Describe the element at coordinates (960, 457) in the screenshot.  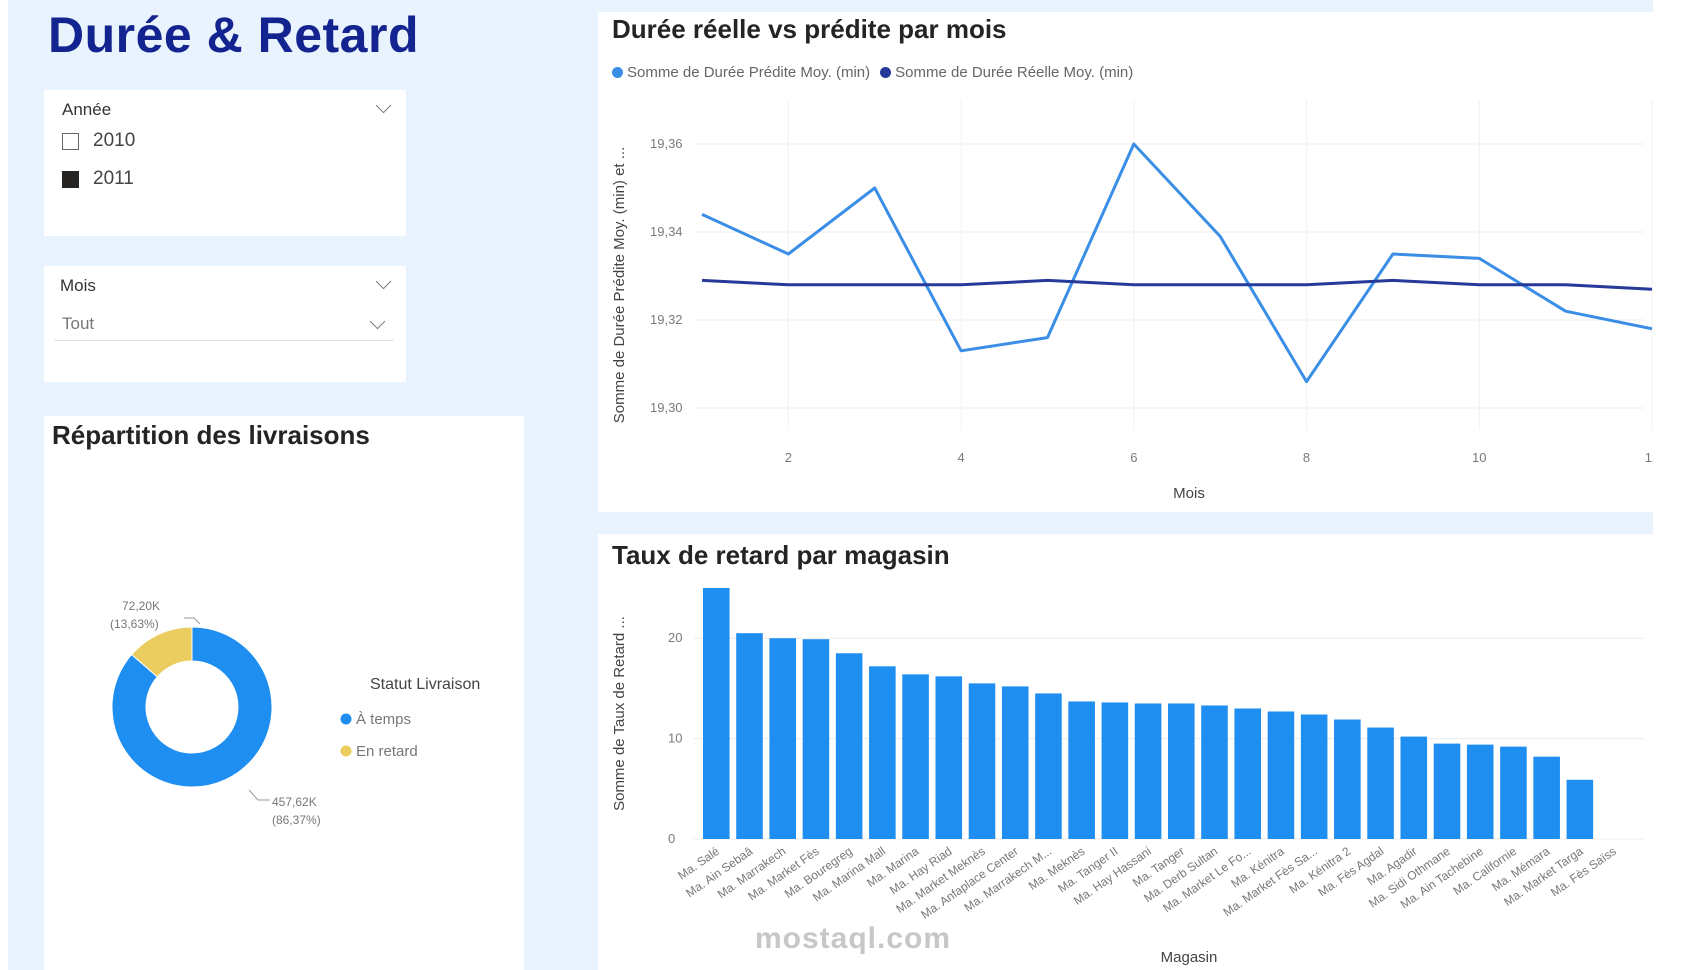
I see `line-x-tick-label: 4` at that location.